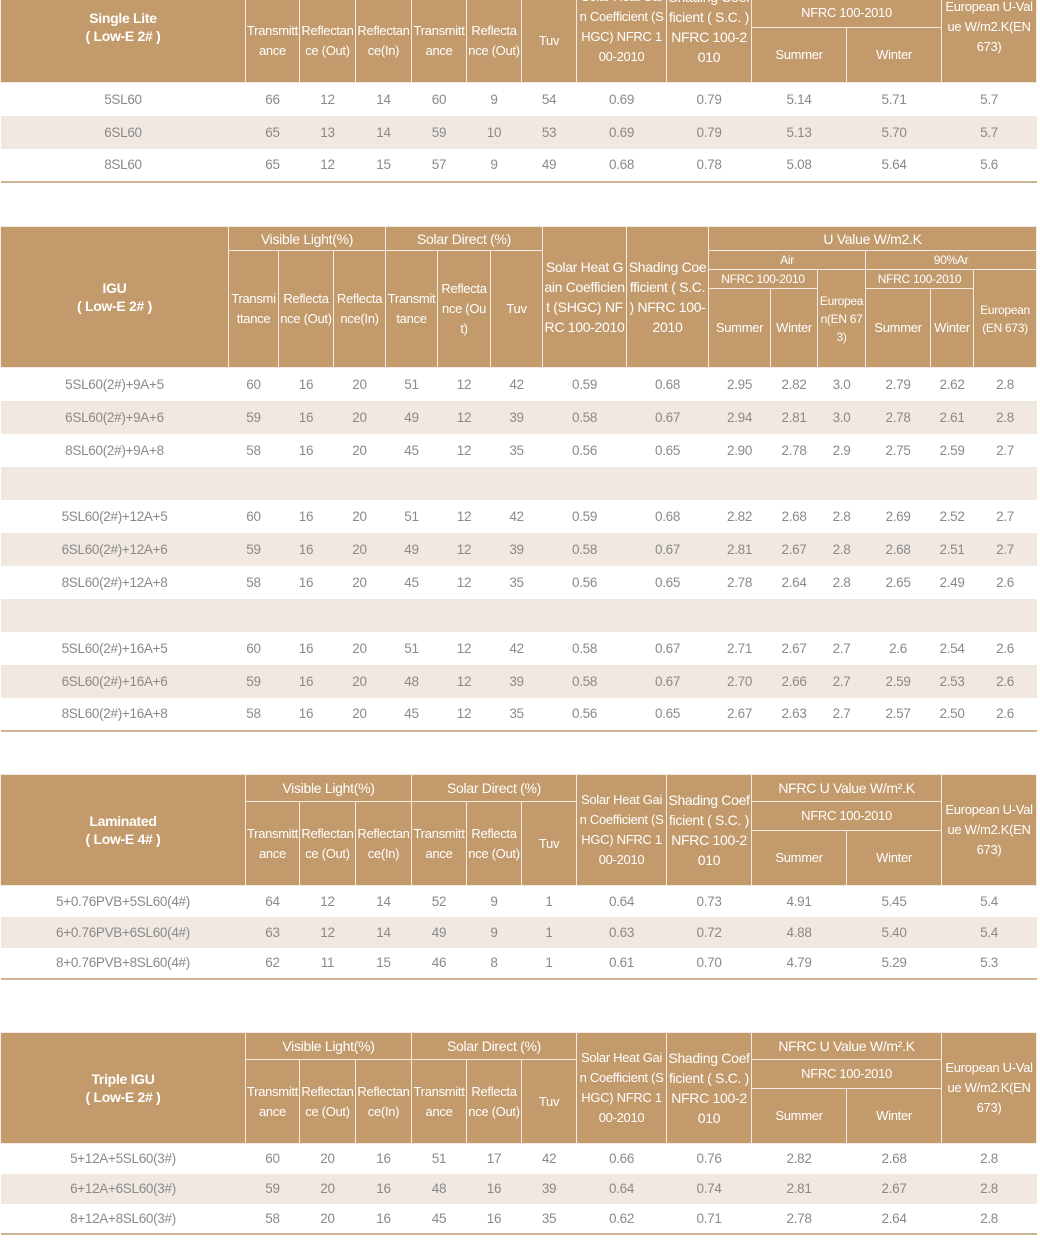 The image size is (1040, 1244). I want to click on product-name-cell: 5+12A+5SL60(3#), so click(123, 1159).